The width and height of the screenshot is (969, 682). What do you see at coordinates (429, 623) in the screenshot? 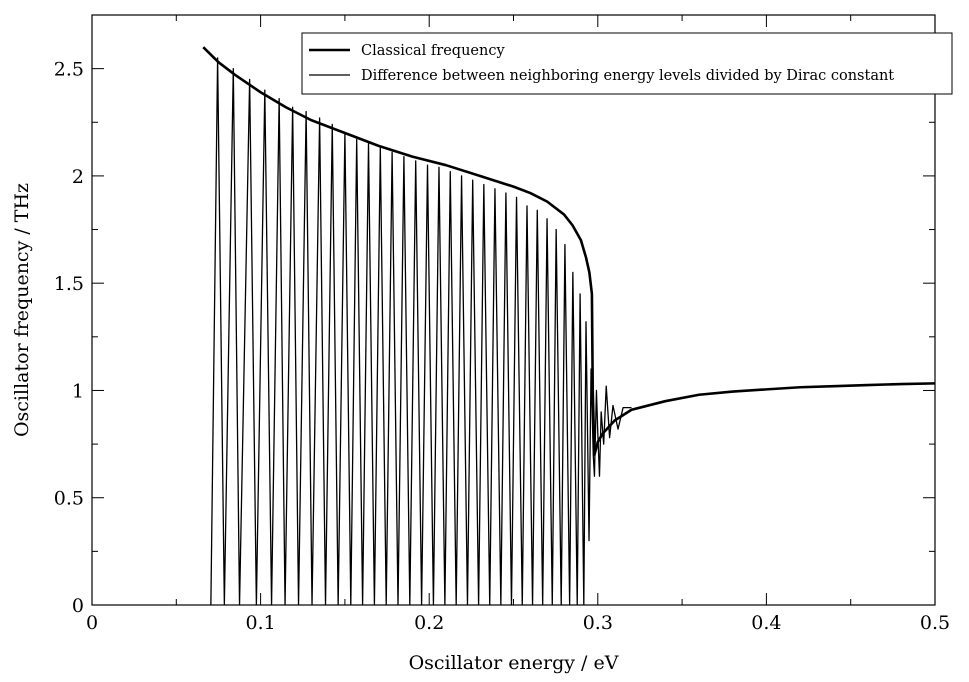
I see `x-tick-label: 0.2` at bounding box center [429, 623].